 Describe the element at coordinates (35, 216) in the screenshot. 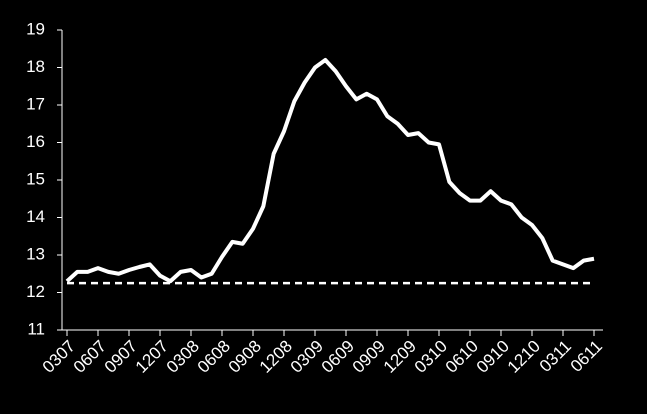

I see `y-tick-label: 14` at that location.